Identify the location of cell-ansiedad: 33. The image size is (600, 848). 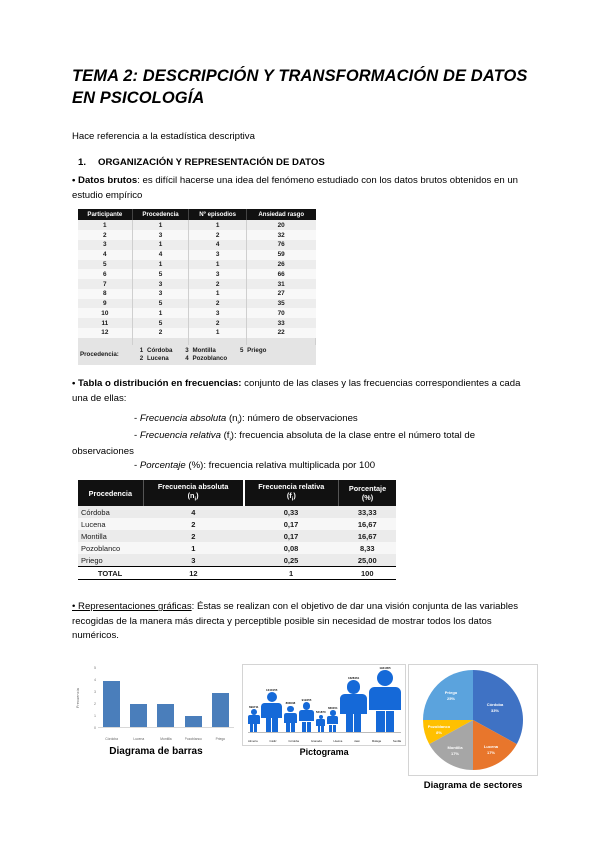
(281, 323).